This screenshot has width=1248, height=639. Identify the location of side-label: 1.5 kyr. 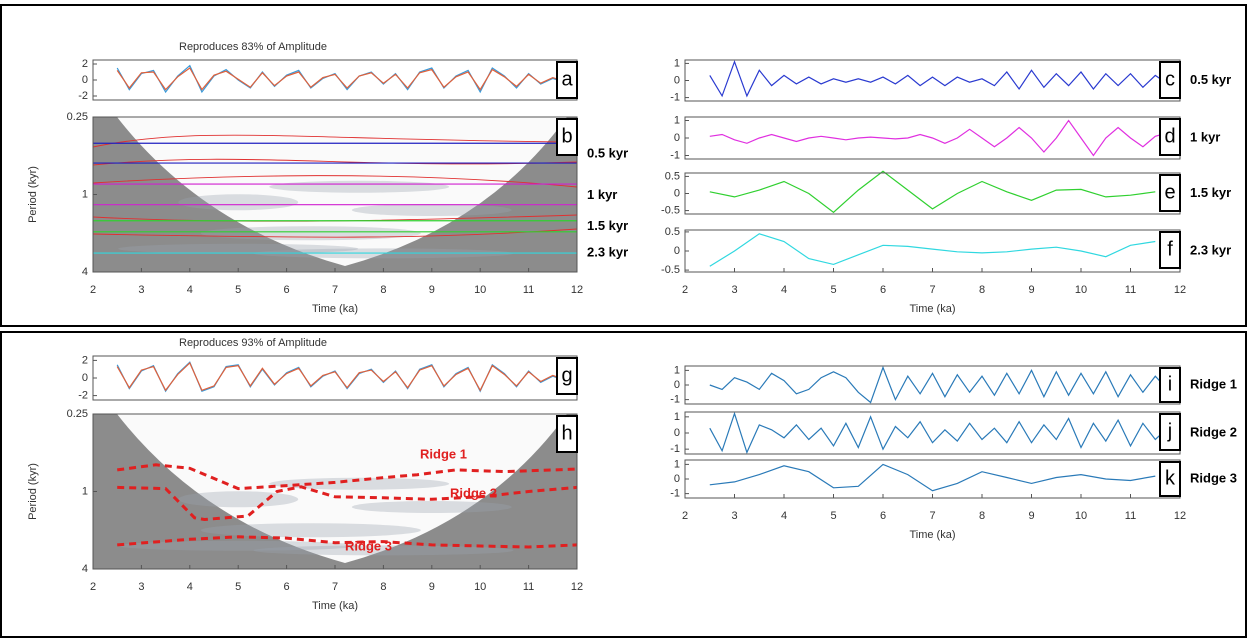
(1210, 192).